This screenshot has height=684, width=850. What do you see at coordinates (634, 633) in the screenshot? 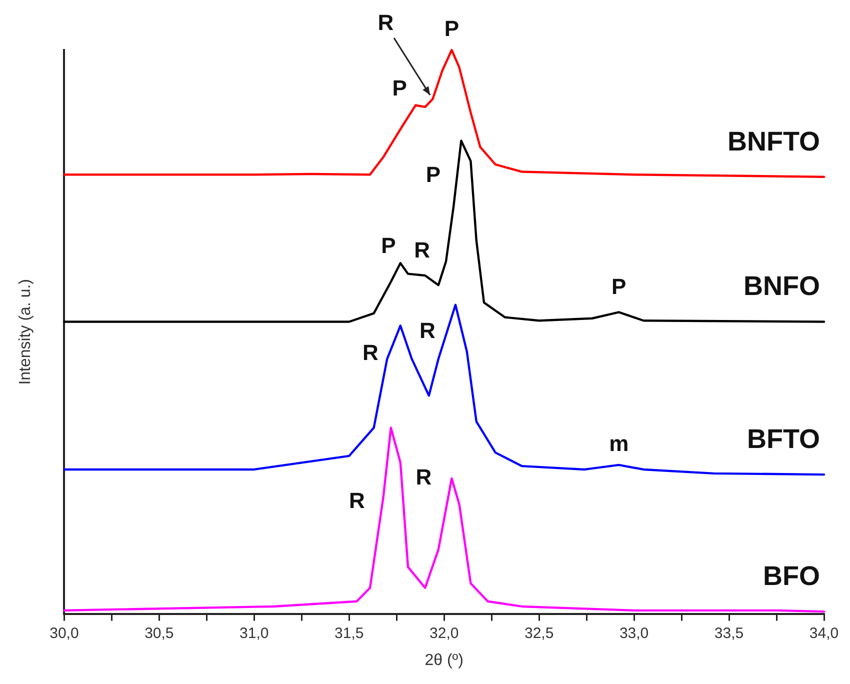
I see `x-tick-label: 33,0` at bounding box center [634, 633].